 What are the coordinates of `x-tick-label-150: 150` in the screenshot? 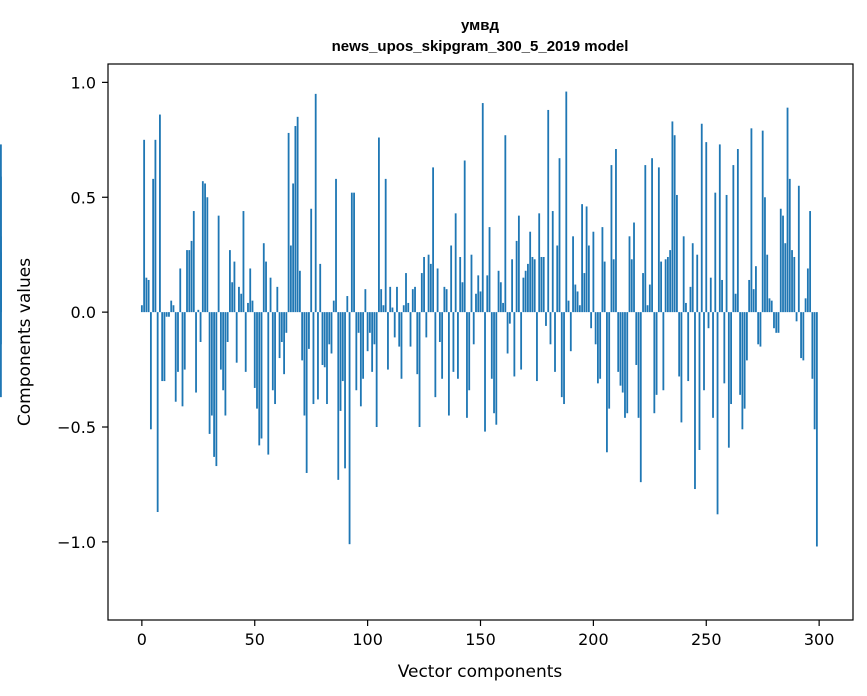 It's located at (480, 639).